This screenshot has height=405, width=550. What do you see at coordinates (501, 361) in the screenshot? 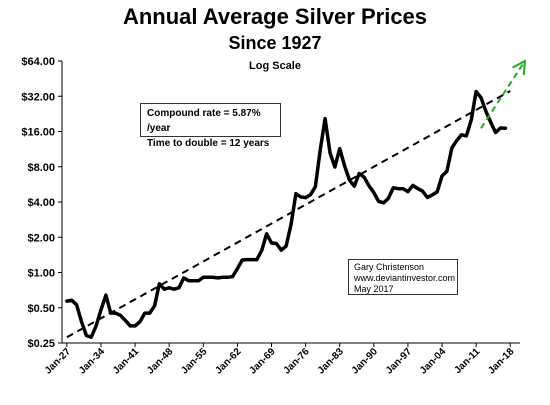
I see `x-tick-label: Jan-18` at bounding box center [501, 361].